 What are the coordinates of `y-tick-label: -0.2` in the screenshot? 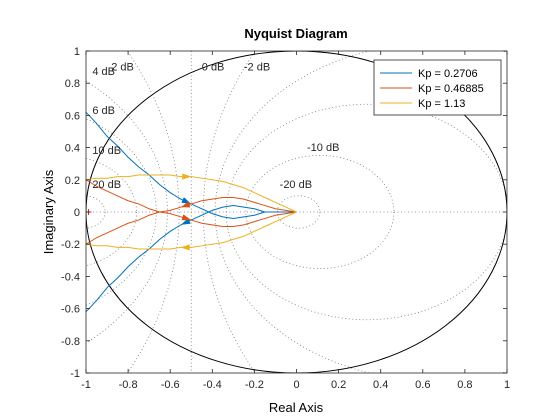 It's located at (70, 245).